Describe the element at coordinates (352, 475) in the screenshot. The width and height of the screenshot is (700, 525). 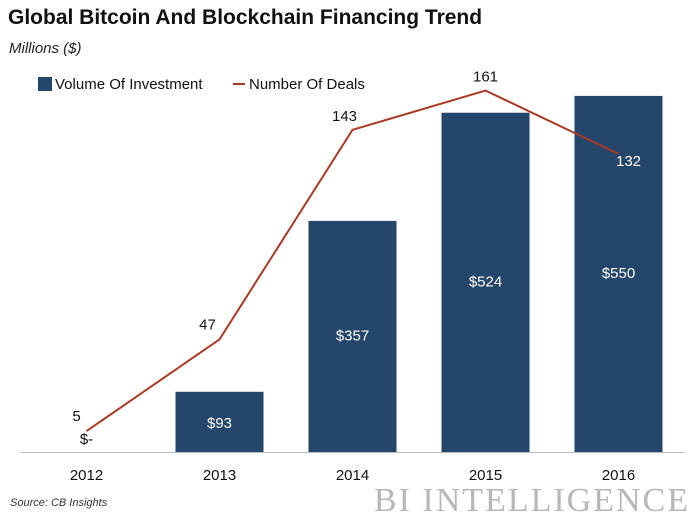
I see `x-tick-label-2014: 2014` at that location.